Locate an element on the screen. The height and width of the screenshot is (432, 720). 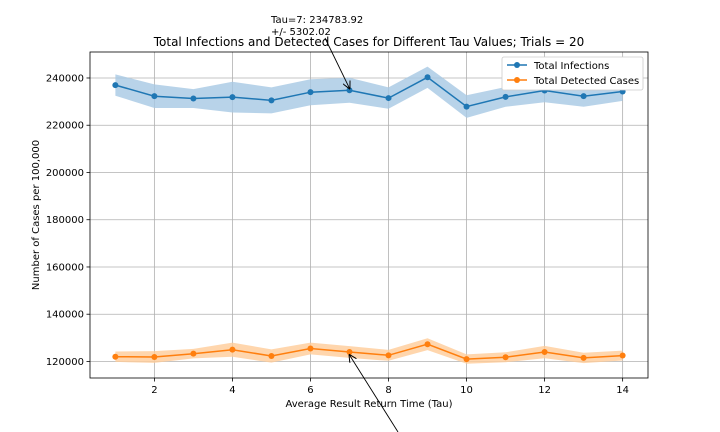
x-tick-label: 14 is located at coordinates (622, 390).